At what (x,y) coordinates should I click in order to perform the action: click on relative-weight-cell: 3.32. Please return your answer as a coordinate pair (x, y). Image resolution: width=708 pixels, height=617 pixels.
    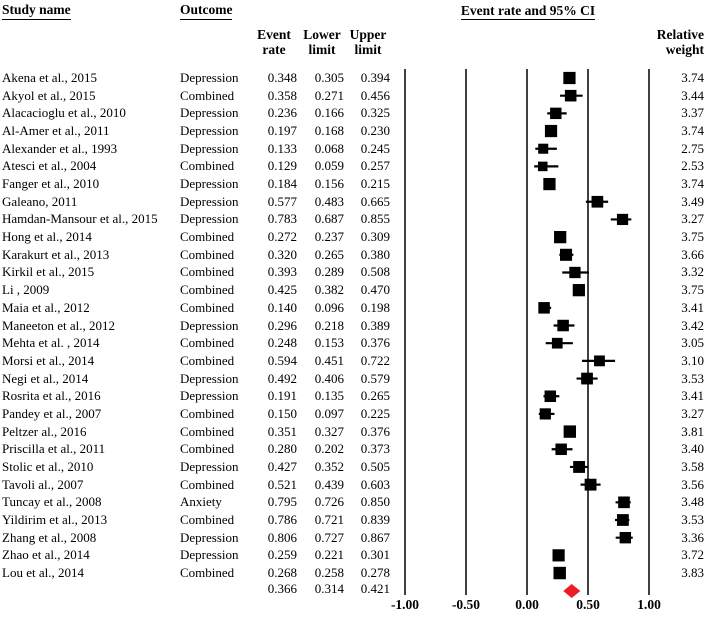
    Looking at the image, I should click on (692, 272).